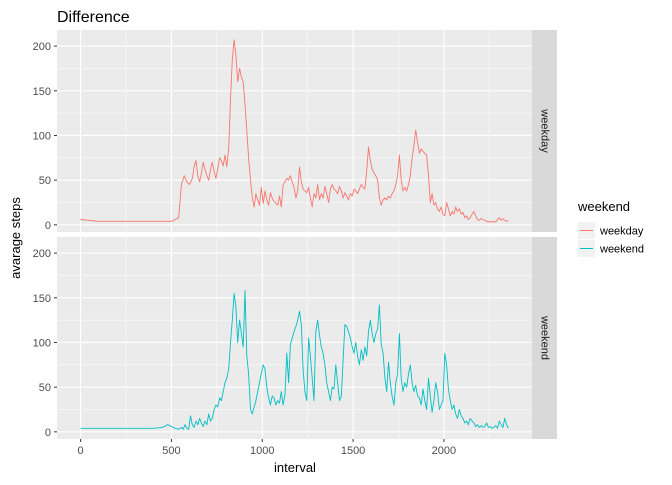 The image size is (672, 485). What do you see at coordinates (621, 232) in the screenshot?
I see `legend-label-weekday: weekday` at bounding box center [621, 232].